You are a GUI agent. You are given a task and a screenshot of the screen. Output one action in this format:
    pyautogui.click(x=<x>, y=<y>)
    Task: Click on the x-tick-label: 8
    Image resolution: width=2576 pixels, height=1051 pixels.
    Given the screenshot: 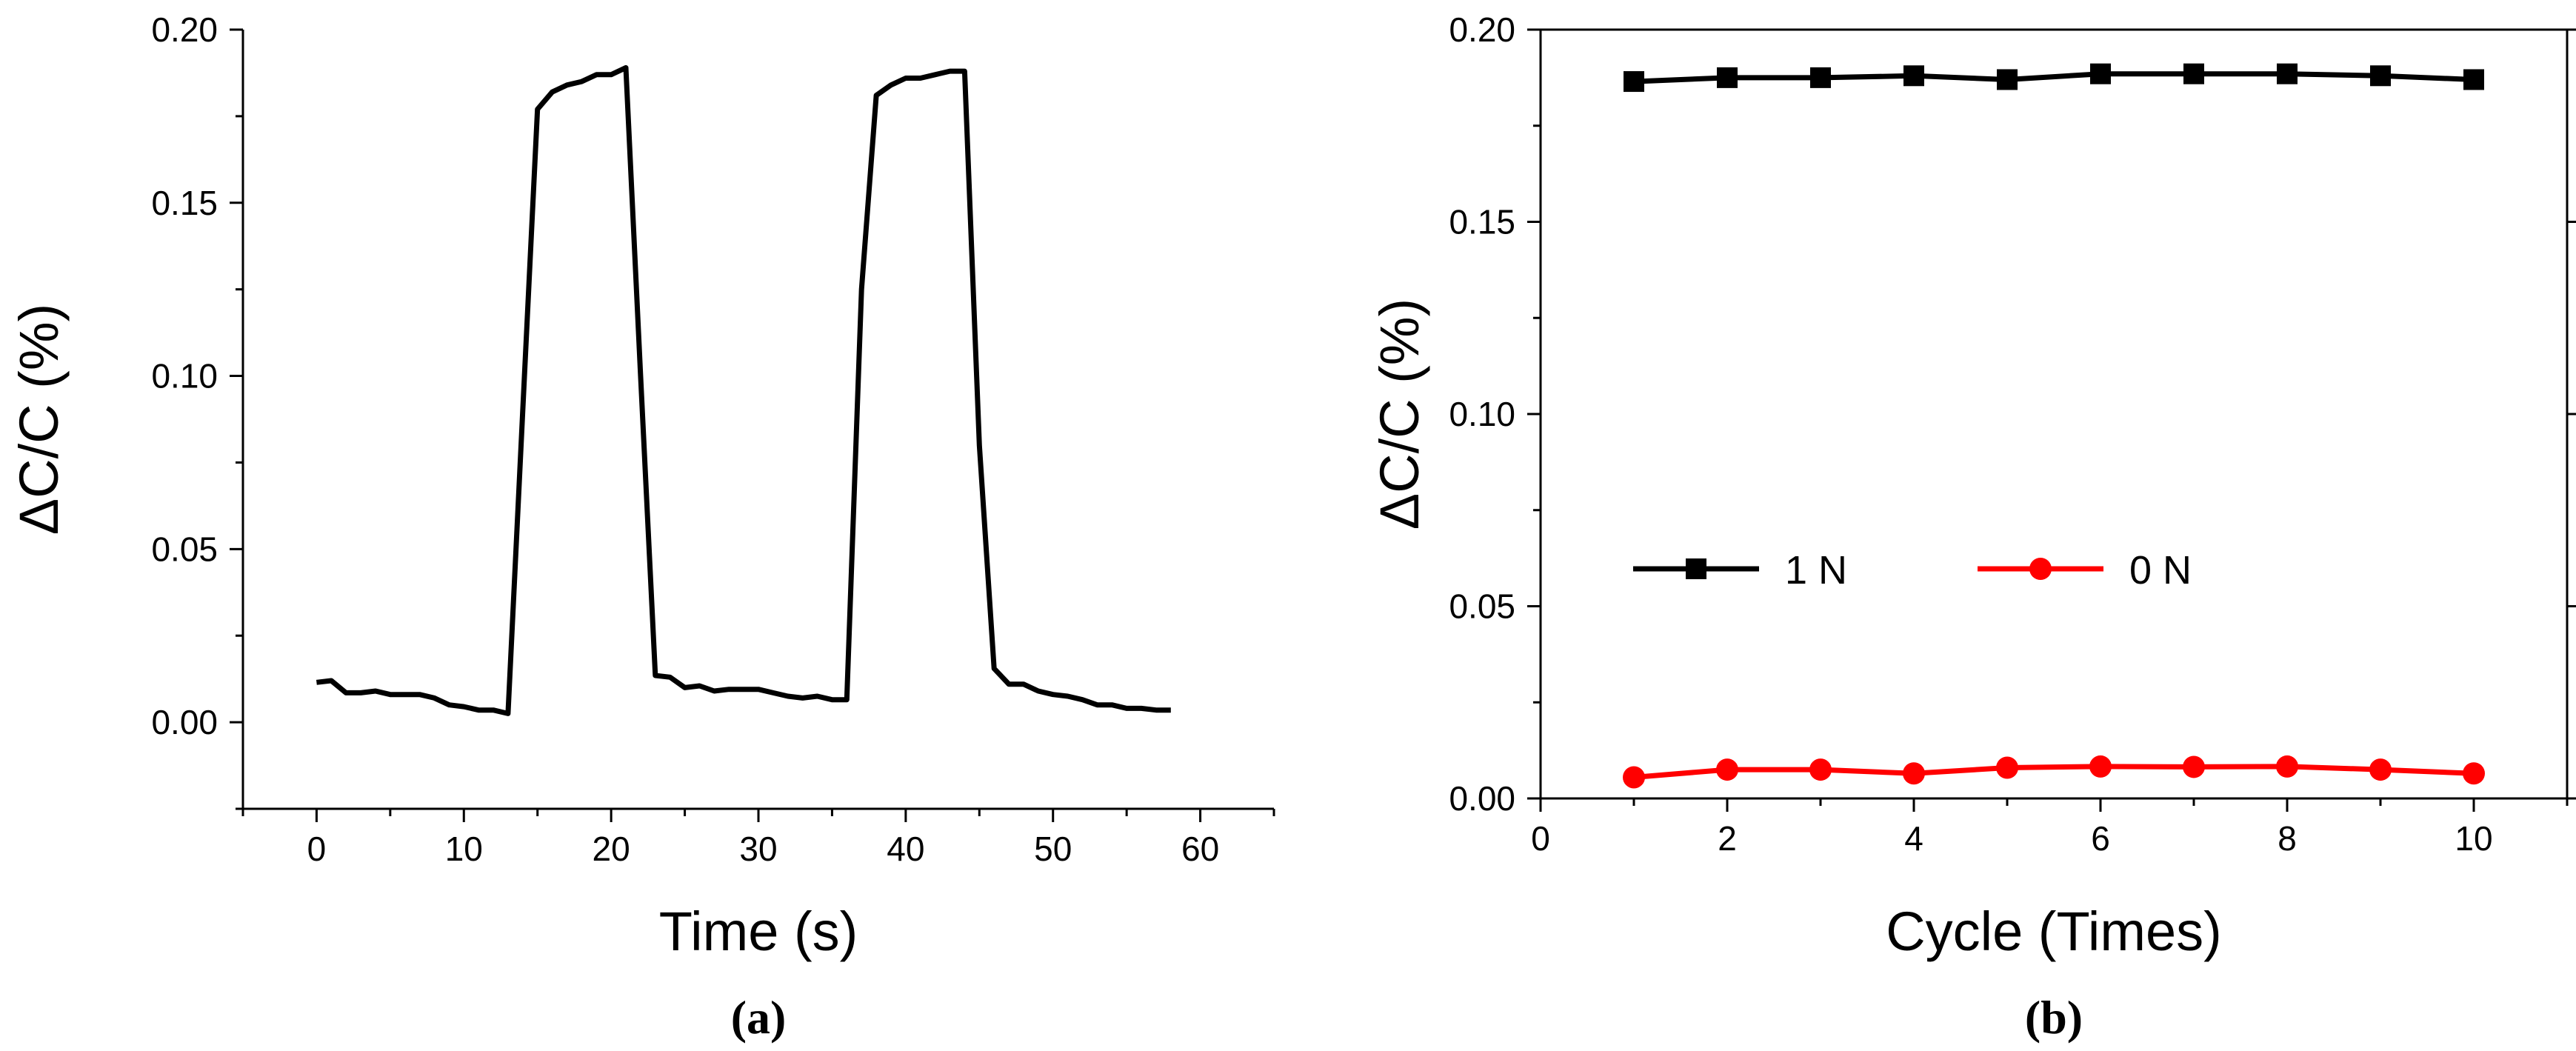 What is the action you would take?
    pyautogui.click(x=2287, y=839)
    